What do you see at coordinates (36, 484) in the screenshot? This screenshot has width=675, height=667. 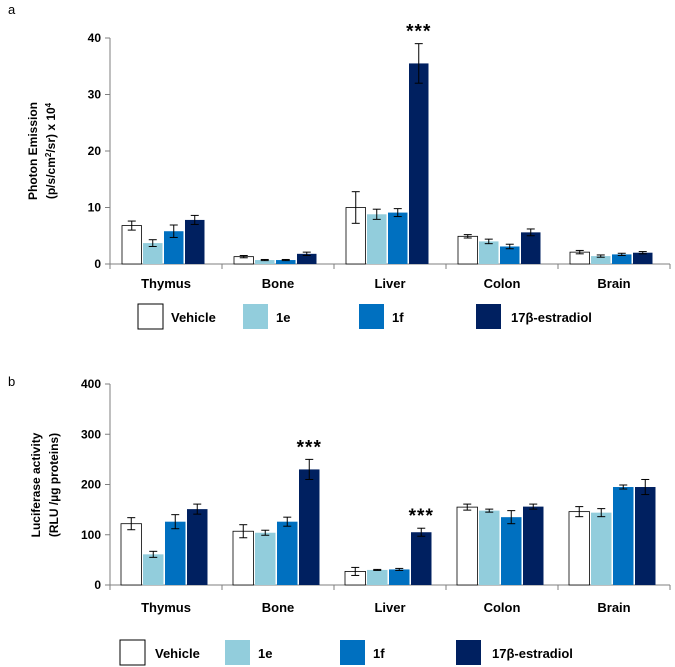 I see `panel-b-ylabel-line1: Luciferase activity` at bounding box center [36, 484].